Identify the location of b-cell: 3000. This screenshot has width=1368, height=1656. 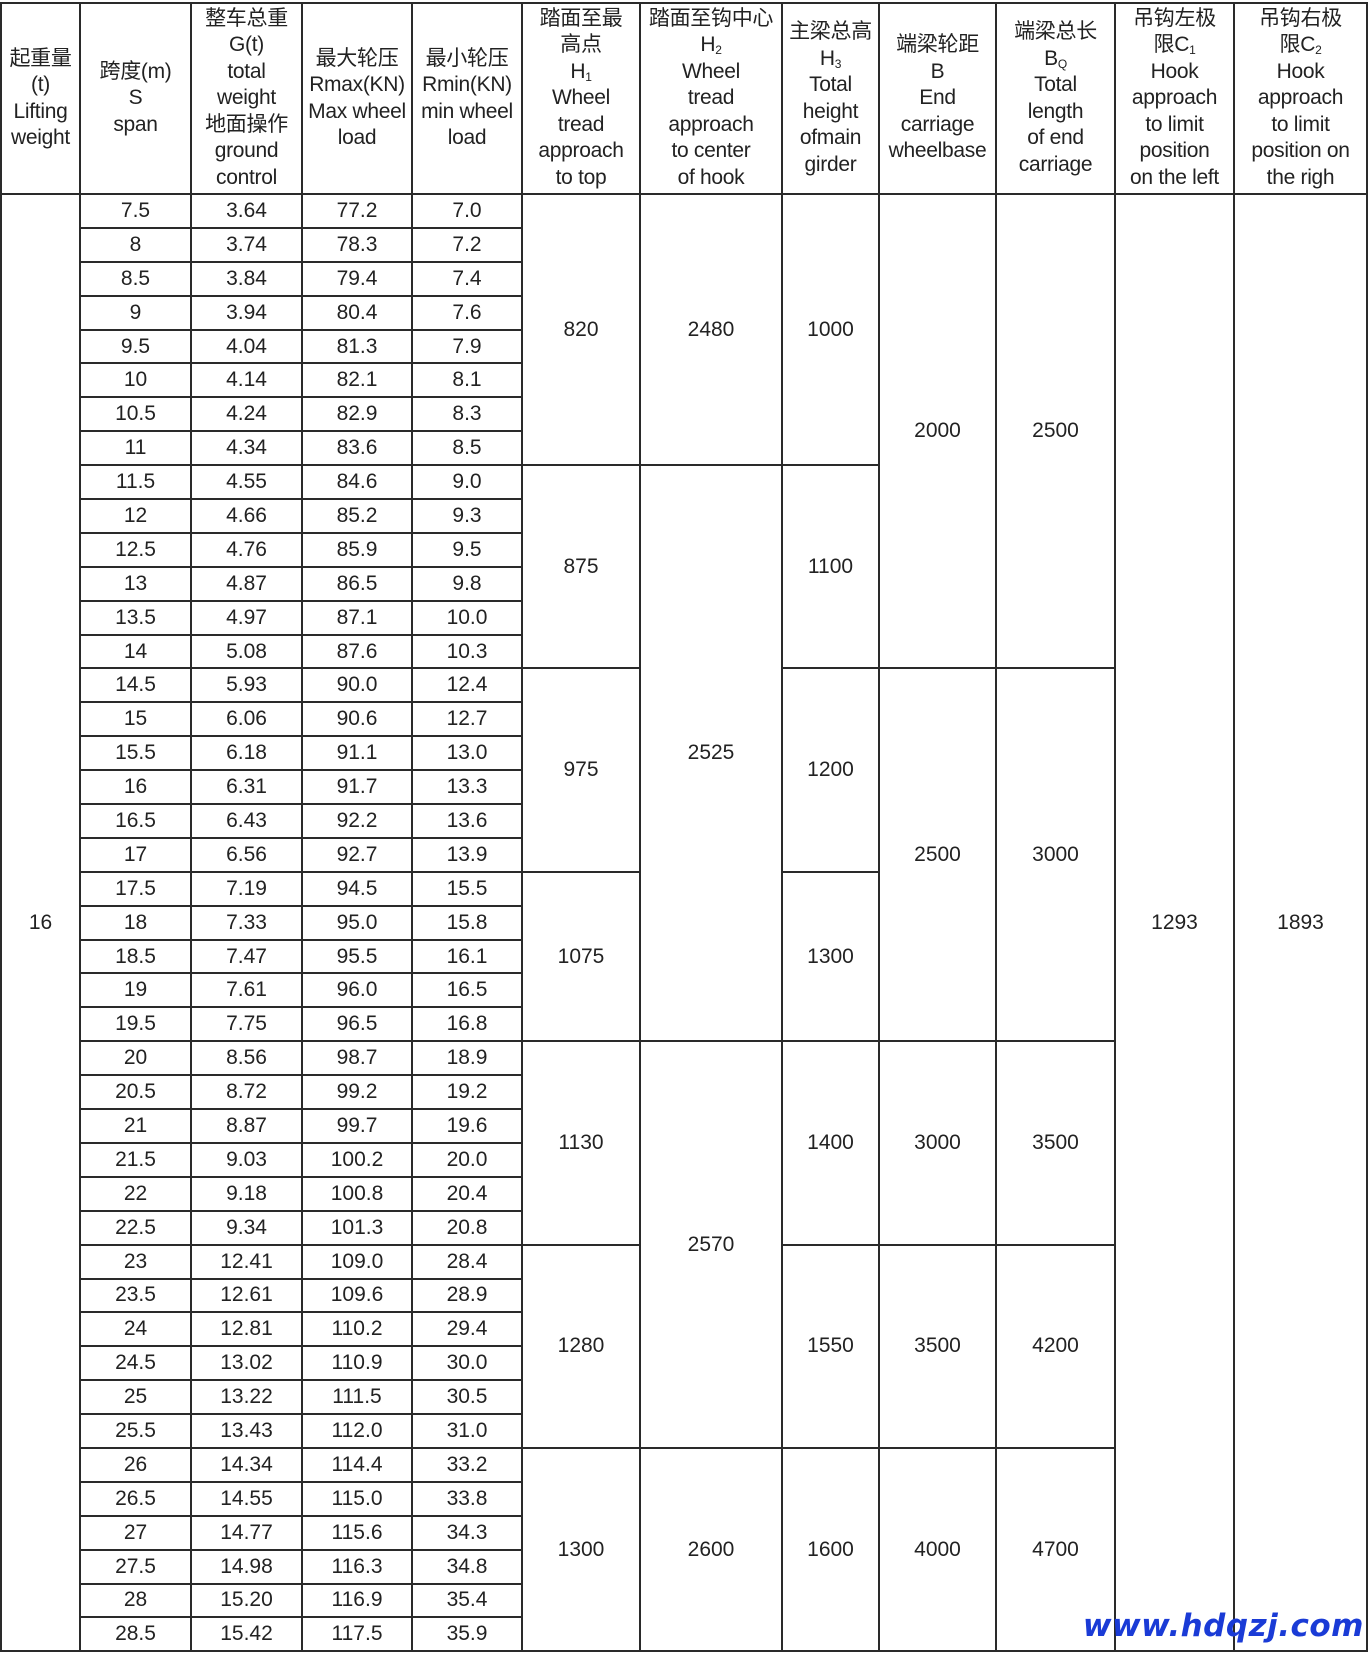
(937, 1143).